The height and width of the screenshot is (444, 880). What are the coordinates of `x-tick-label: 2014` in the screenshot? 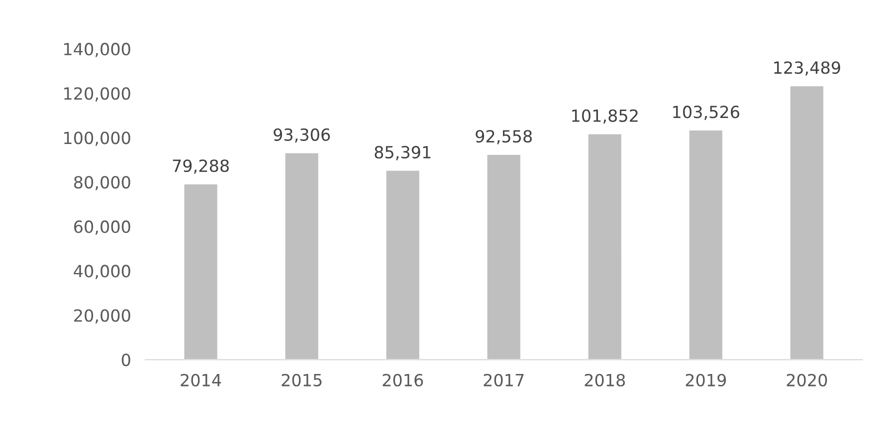 It's located at (201, 380).